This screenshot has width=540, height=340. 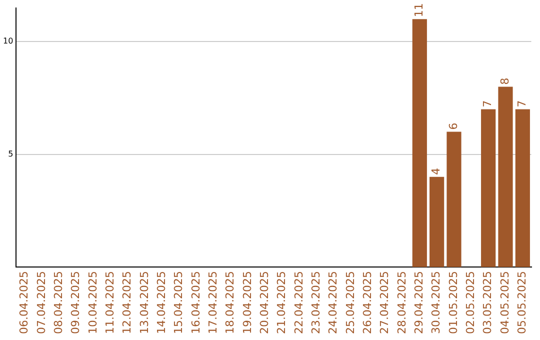 What do you see at coordinates (367, 302) in the screenshot?
I see `x-tick-label: 26.04.2025` at bounding box center [367, 302].